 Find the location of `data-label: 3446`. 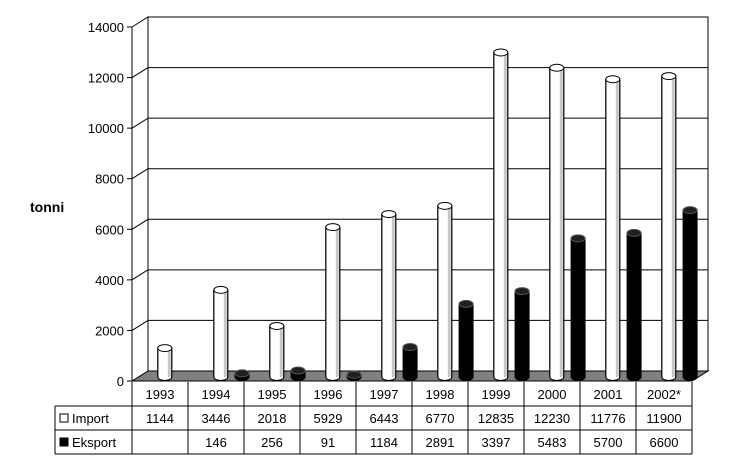

data-label: 3446 is located at coordinates (216, 418).